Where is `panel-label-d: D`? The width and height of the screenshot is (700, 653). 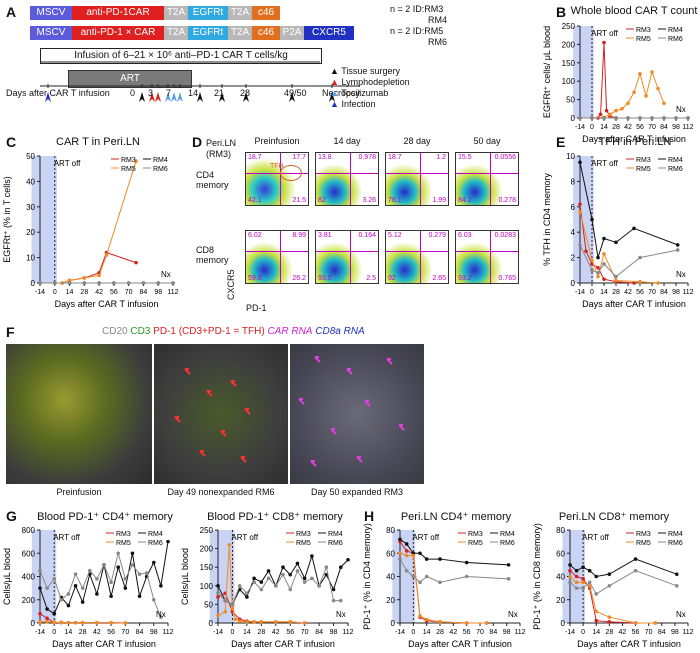
panel-label-d: D is located at coordinates (197, 142).